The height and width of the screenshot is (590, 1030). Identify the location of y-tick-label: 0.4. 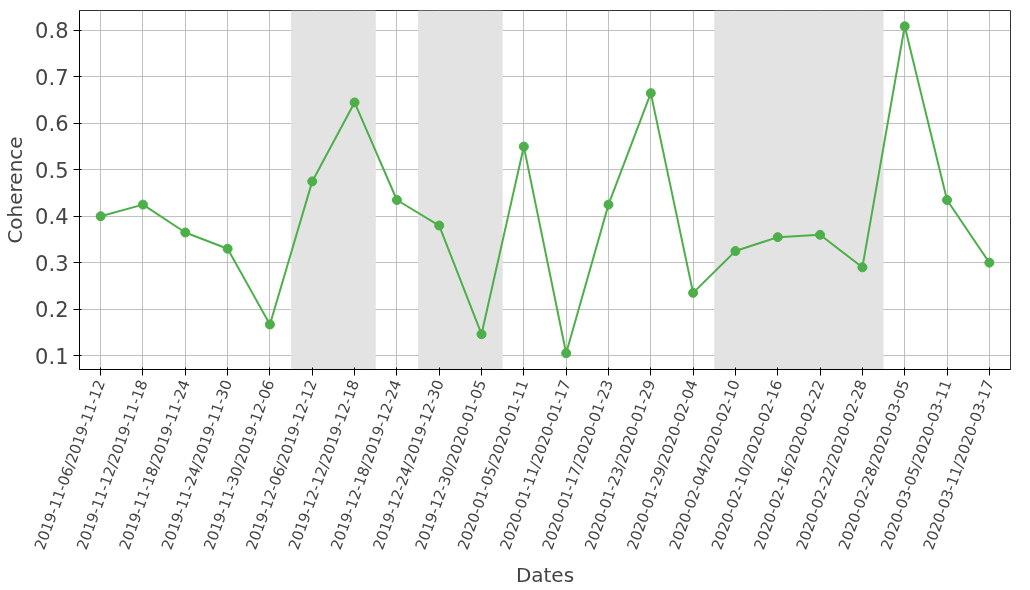
(52, 217).